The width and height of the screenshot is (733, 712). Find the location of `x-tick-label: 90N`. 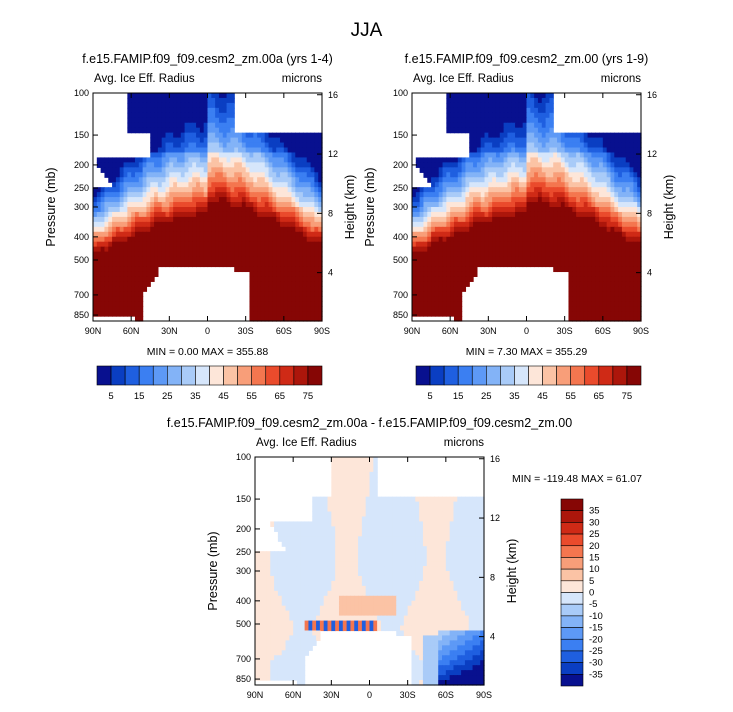

x-tick-label: 90N is located at coordinates (93, 331).